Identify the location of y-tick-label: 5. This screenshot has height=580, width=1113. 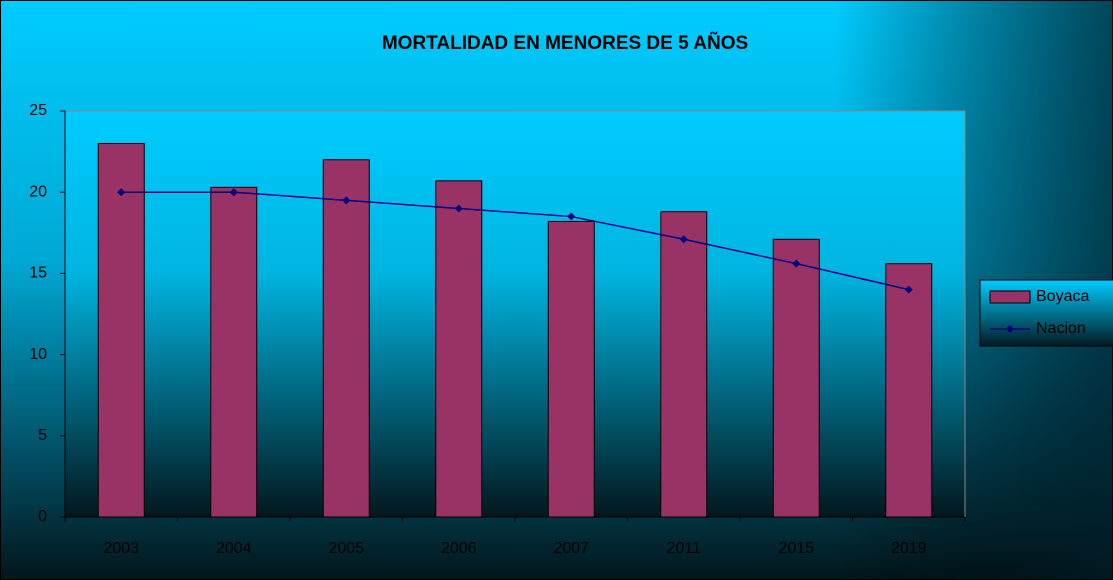
(42, 435).